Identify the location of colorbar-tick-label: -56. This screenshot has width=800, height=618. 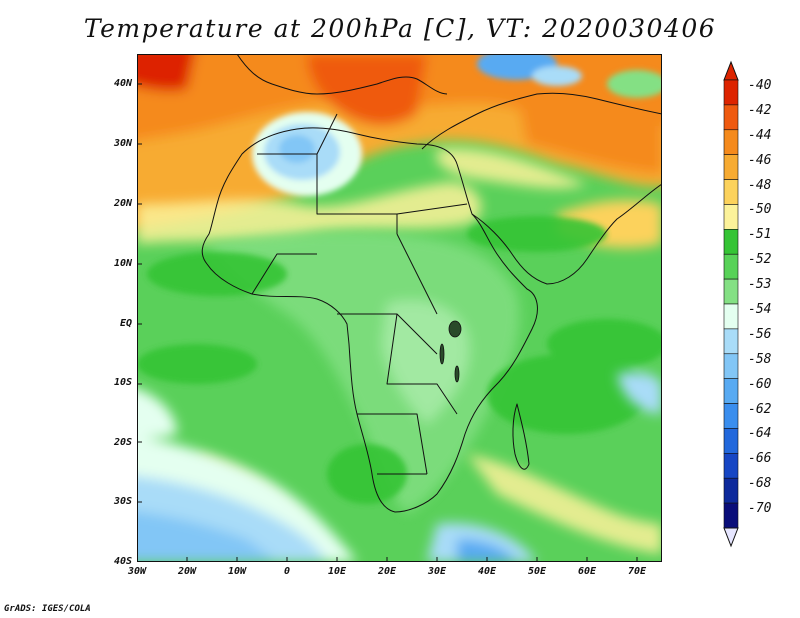
(760, 334).